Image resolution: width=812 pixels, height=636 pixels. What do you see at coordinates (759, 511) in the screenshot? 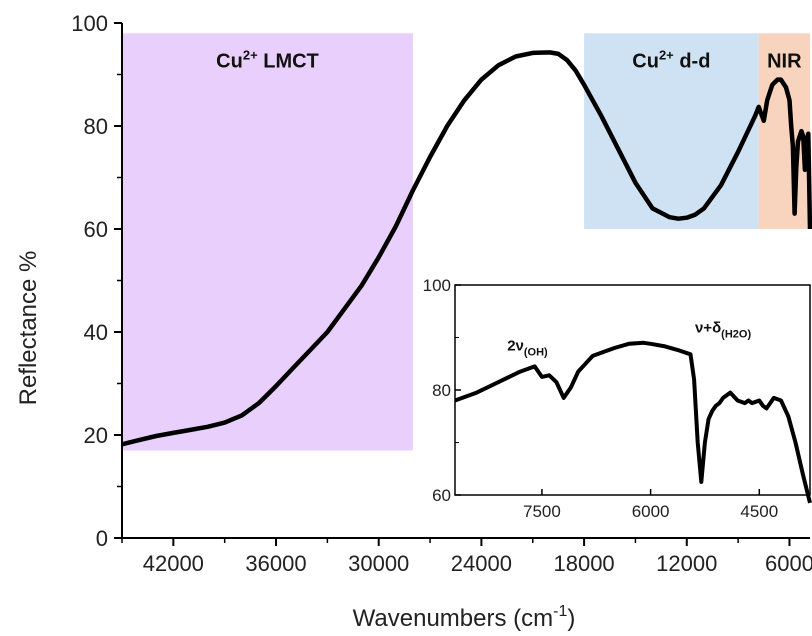
I see `inset-x-tick-label-2: 4500` at bounding box center [759, 511].